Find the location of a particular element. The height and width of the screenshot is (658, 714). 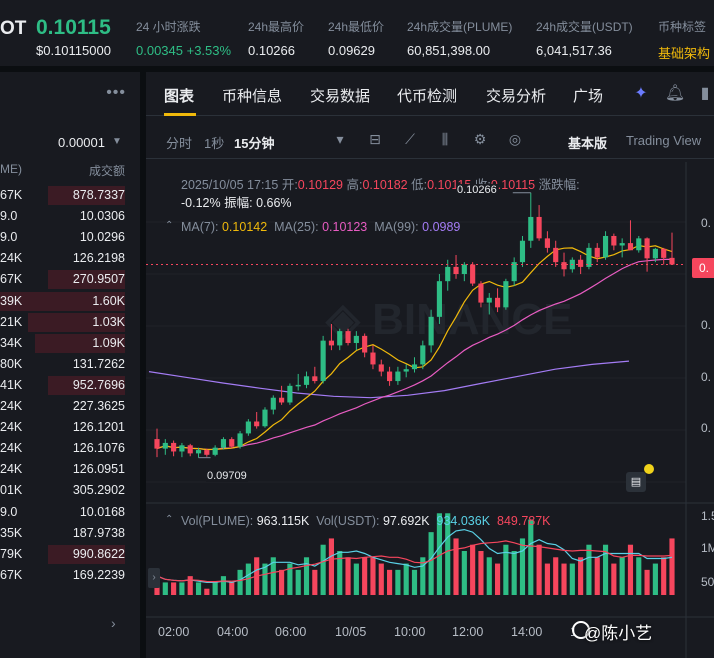

turnover-cell: 187.9738 is located at coordinates (98, 532).